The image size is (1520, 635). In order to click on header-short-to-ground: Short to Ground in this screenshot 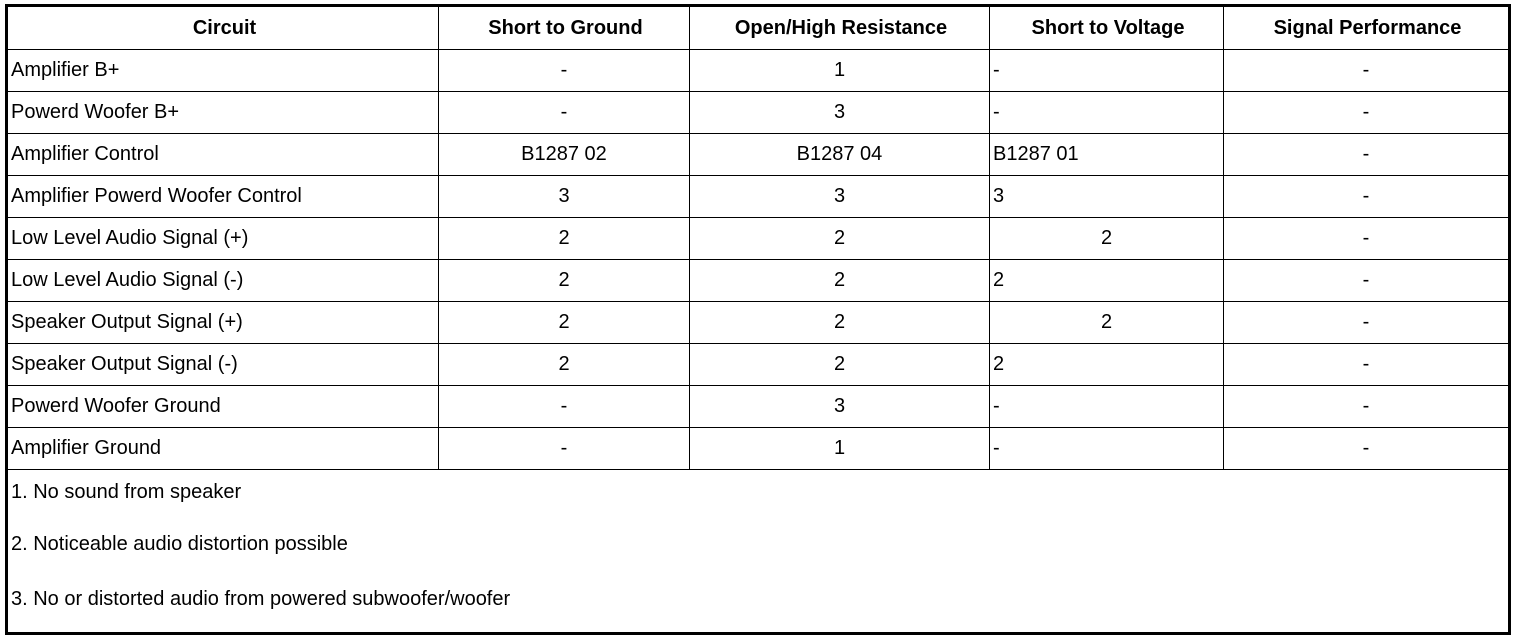, I will do `click(564, 27)`.